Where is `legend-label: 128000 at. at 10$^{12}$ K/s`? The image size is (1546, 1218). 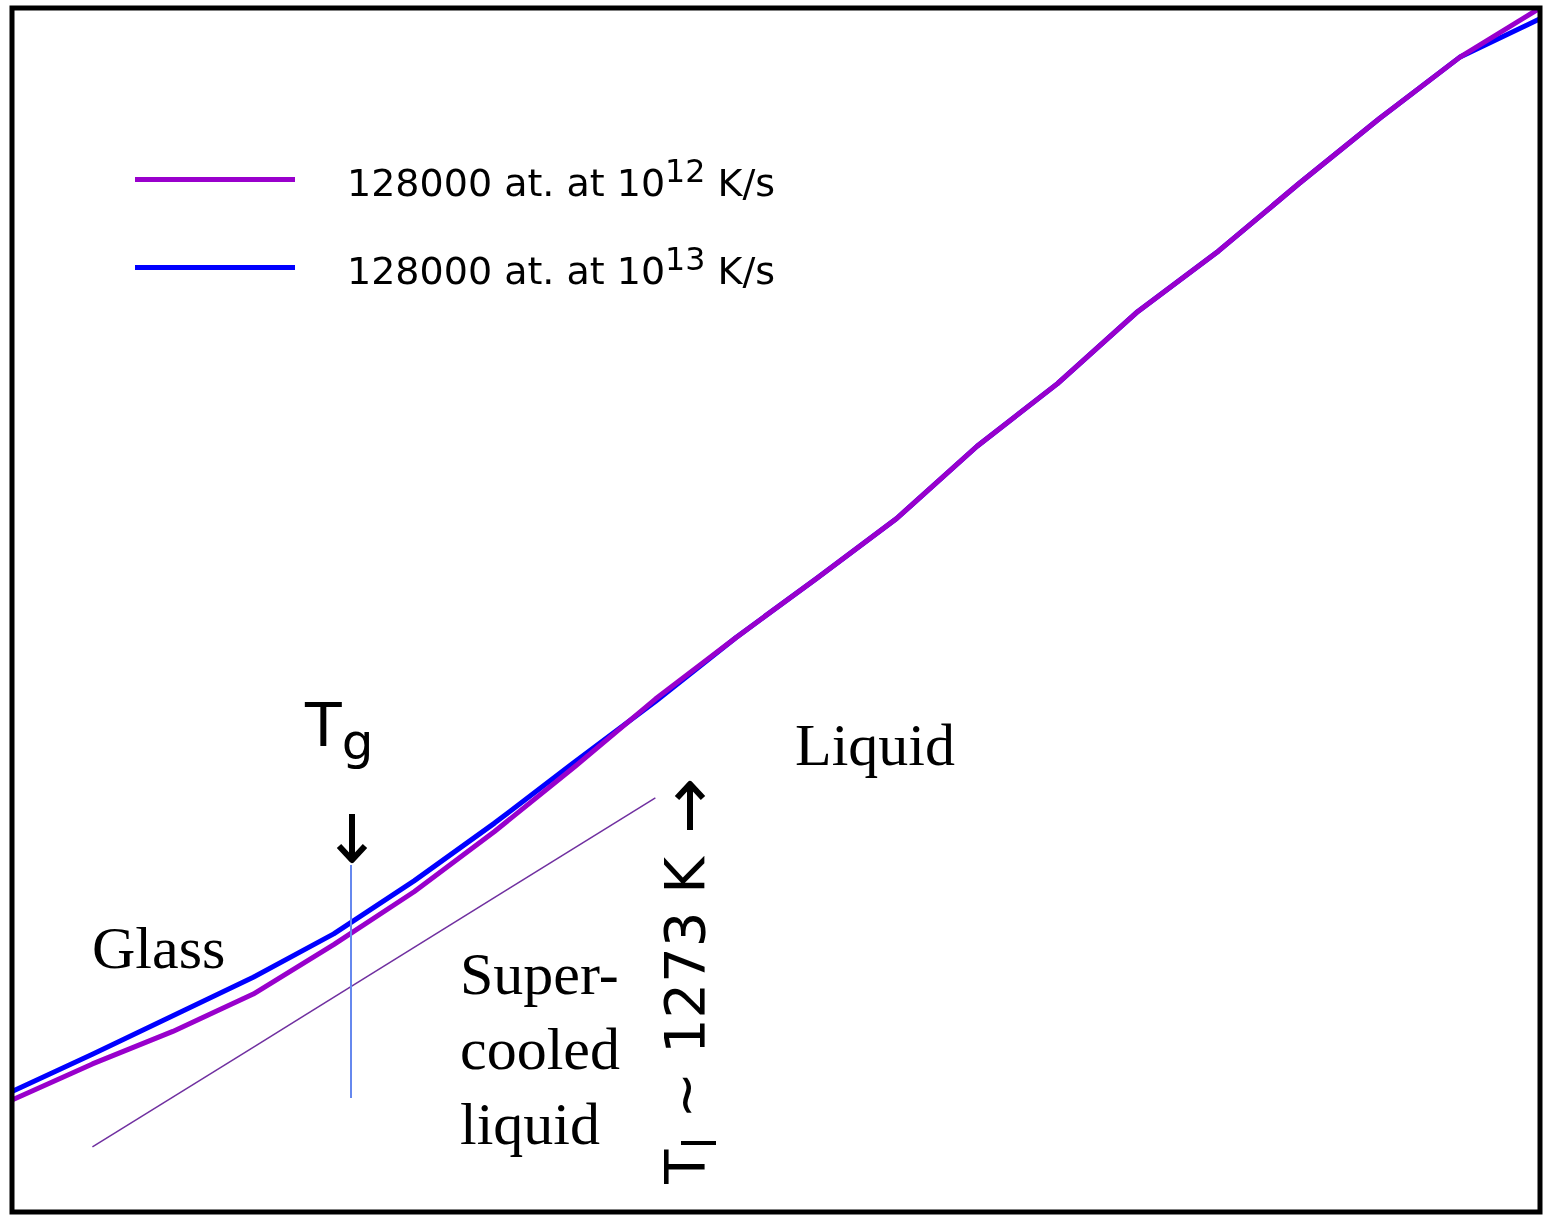
legend-label: 128000 at. at 10$^{12}$ K/s is located at coordinates (561, 179).